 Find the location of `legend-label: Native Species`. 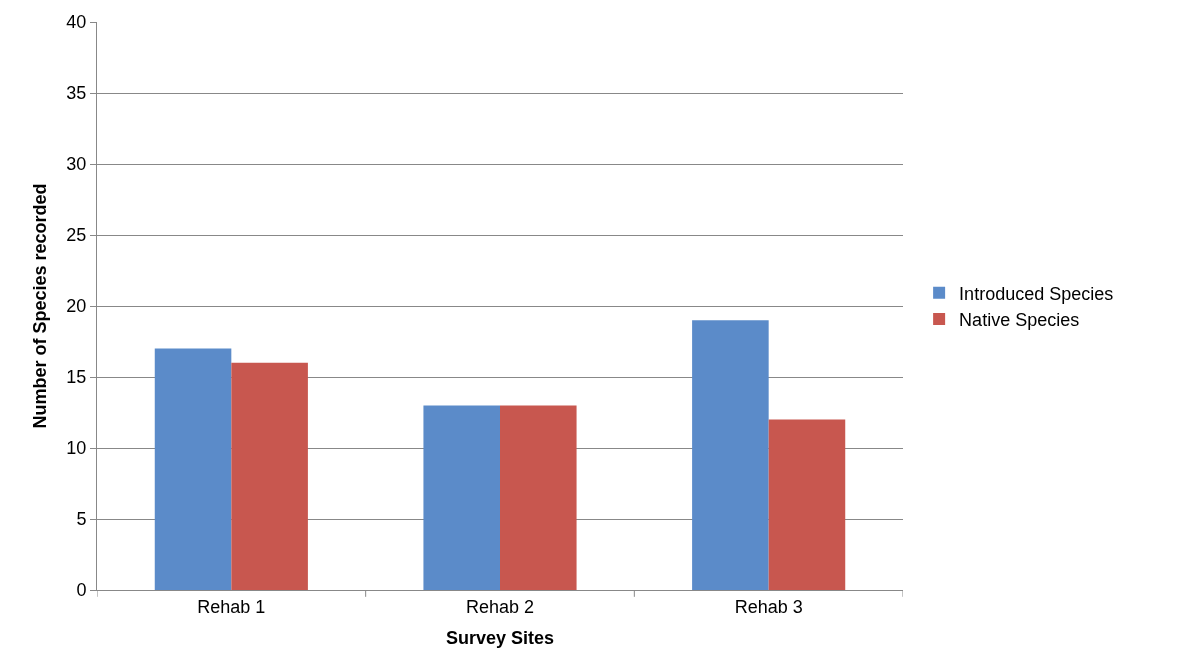

legend-label: Native Species is located at coordinates (1019, 320).